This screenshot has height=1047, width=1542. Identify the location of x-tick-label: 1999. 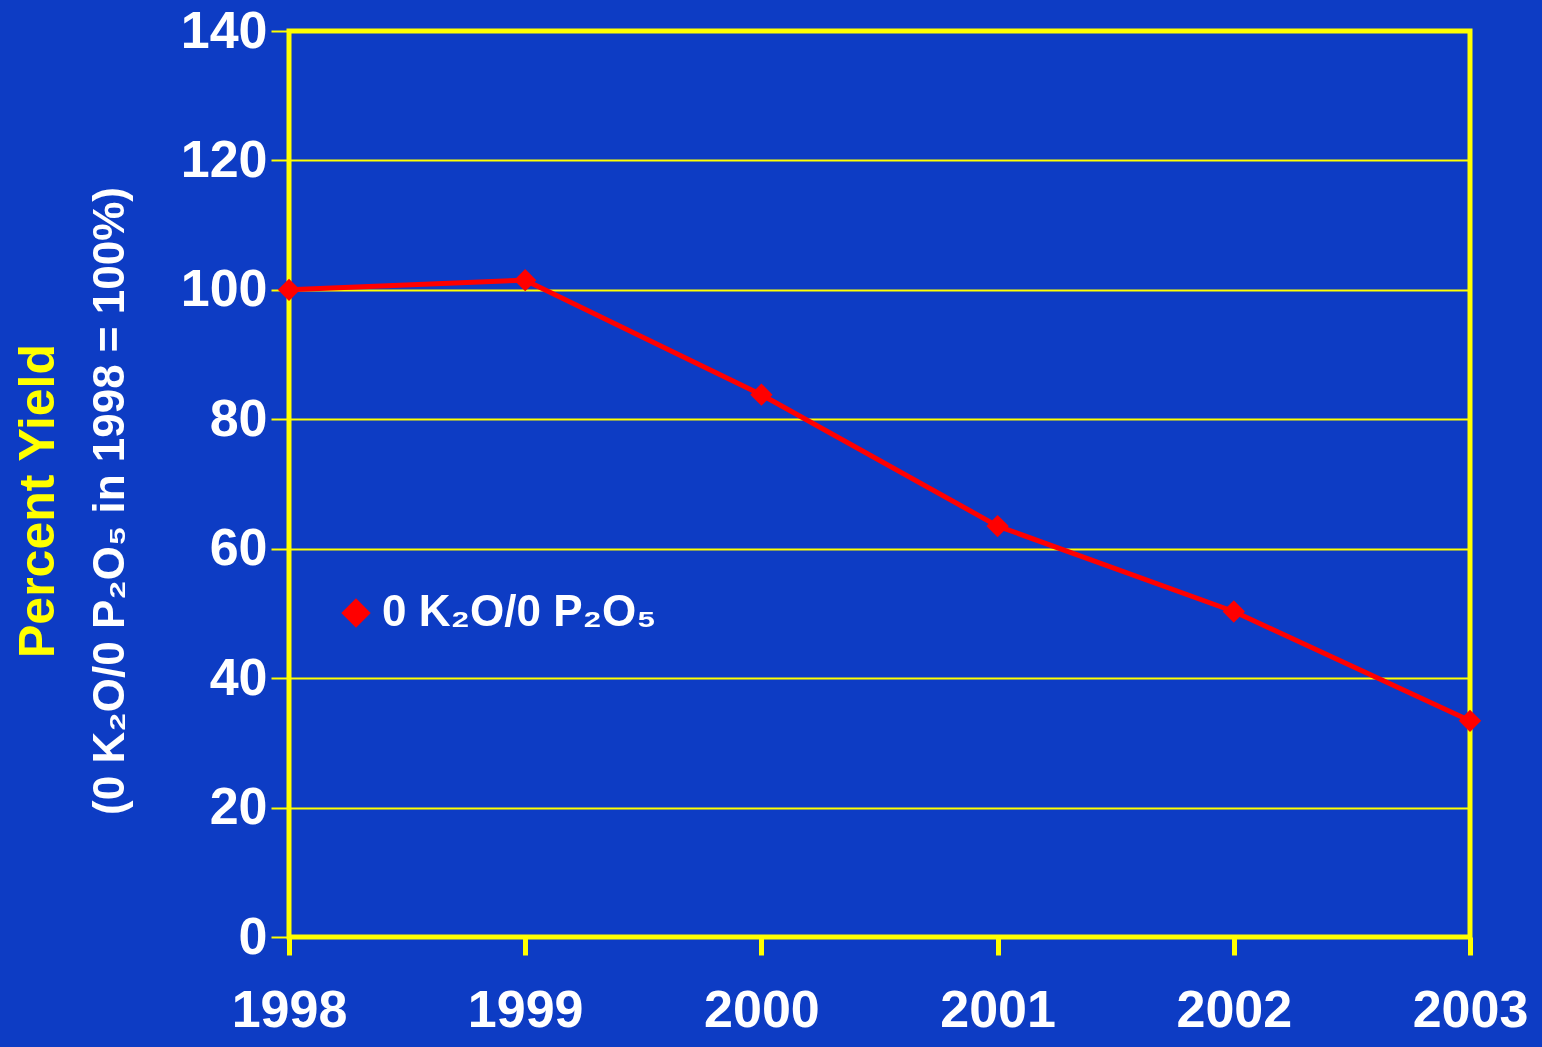
(525, 1008).